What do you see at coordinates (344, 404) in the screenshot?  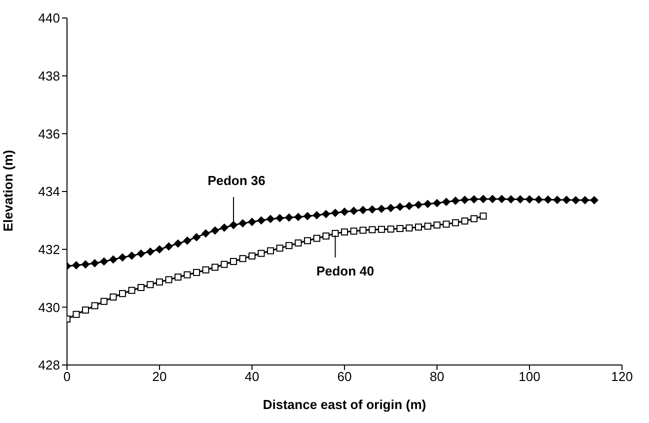 I see `x-axis-title: Distance east of origin (m)` at bounding box center [344, 404].